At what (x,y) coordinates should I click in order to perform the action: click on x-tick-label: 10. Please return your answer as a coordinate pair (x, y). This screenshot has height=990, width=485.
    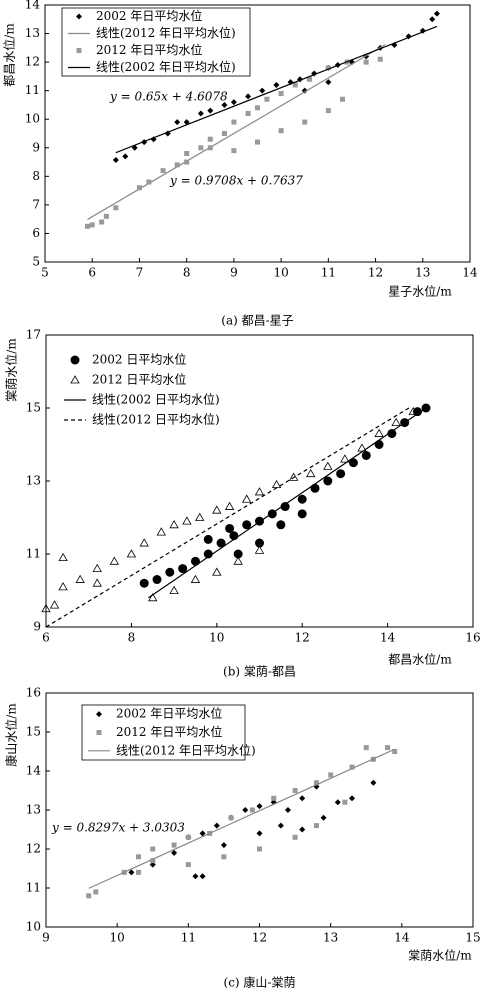
    Looking at the image, I should click on (117, 938).